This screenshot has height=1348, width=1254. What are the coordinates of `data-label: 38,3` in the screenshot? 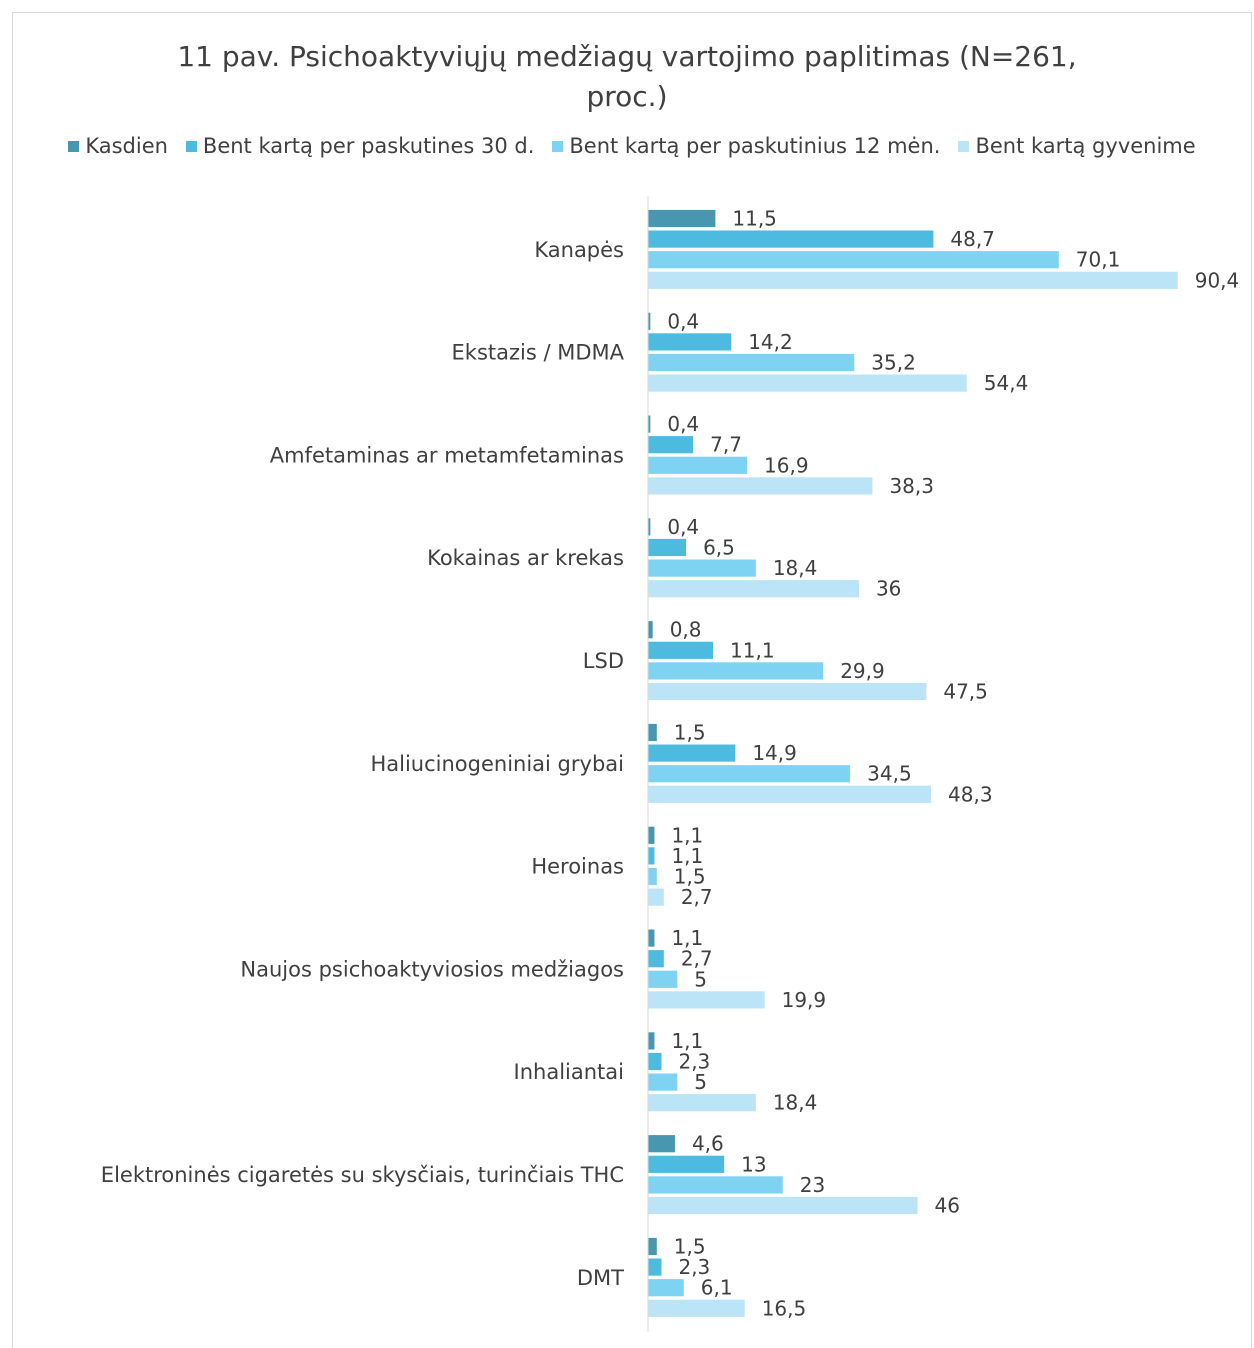 It's located at (911, 486).